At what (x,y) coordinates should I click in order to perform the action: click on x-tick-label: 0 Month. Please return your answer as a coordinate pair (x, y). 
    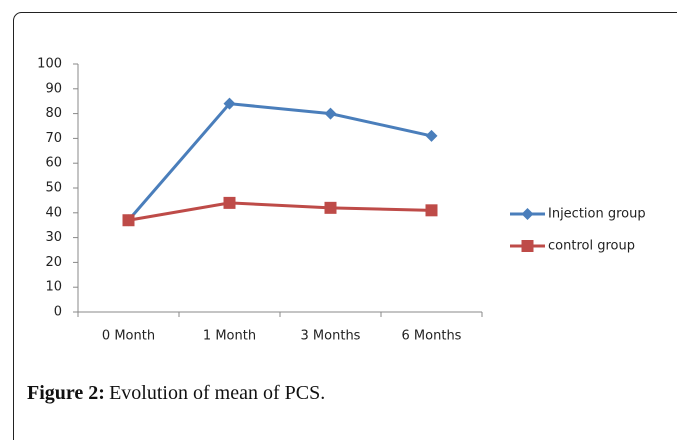
    Looking at the image, I should click on (128, 336).